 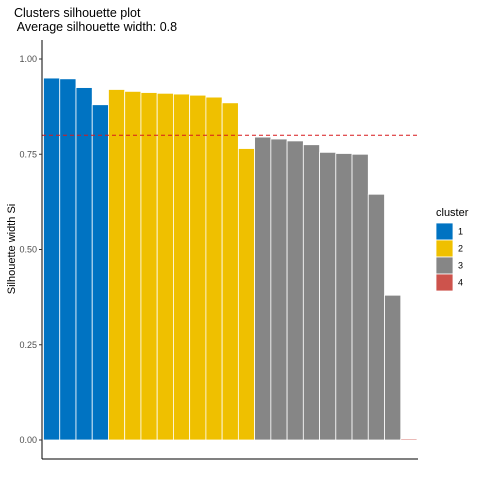 I want to click on legend: cluster 1 2 3 4, so click(x=452, y=249).